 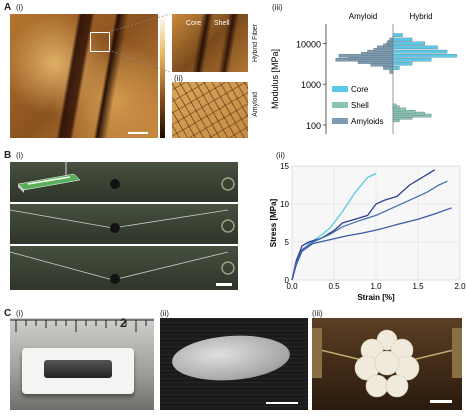 I want to click on tensile-test-sequence, so click(x=122, y=231).